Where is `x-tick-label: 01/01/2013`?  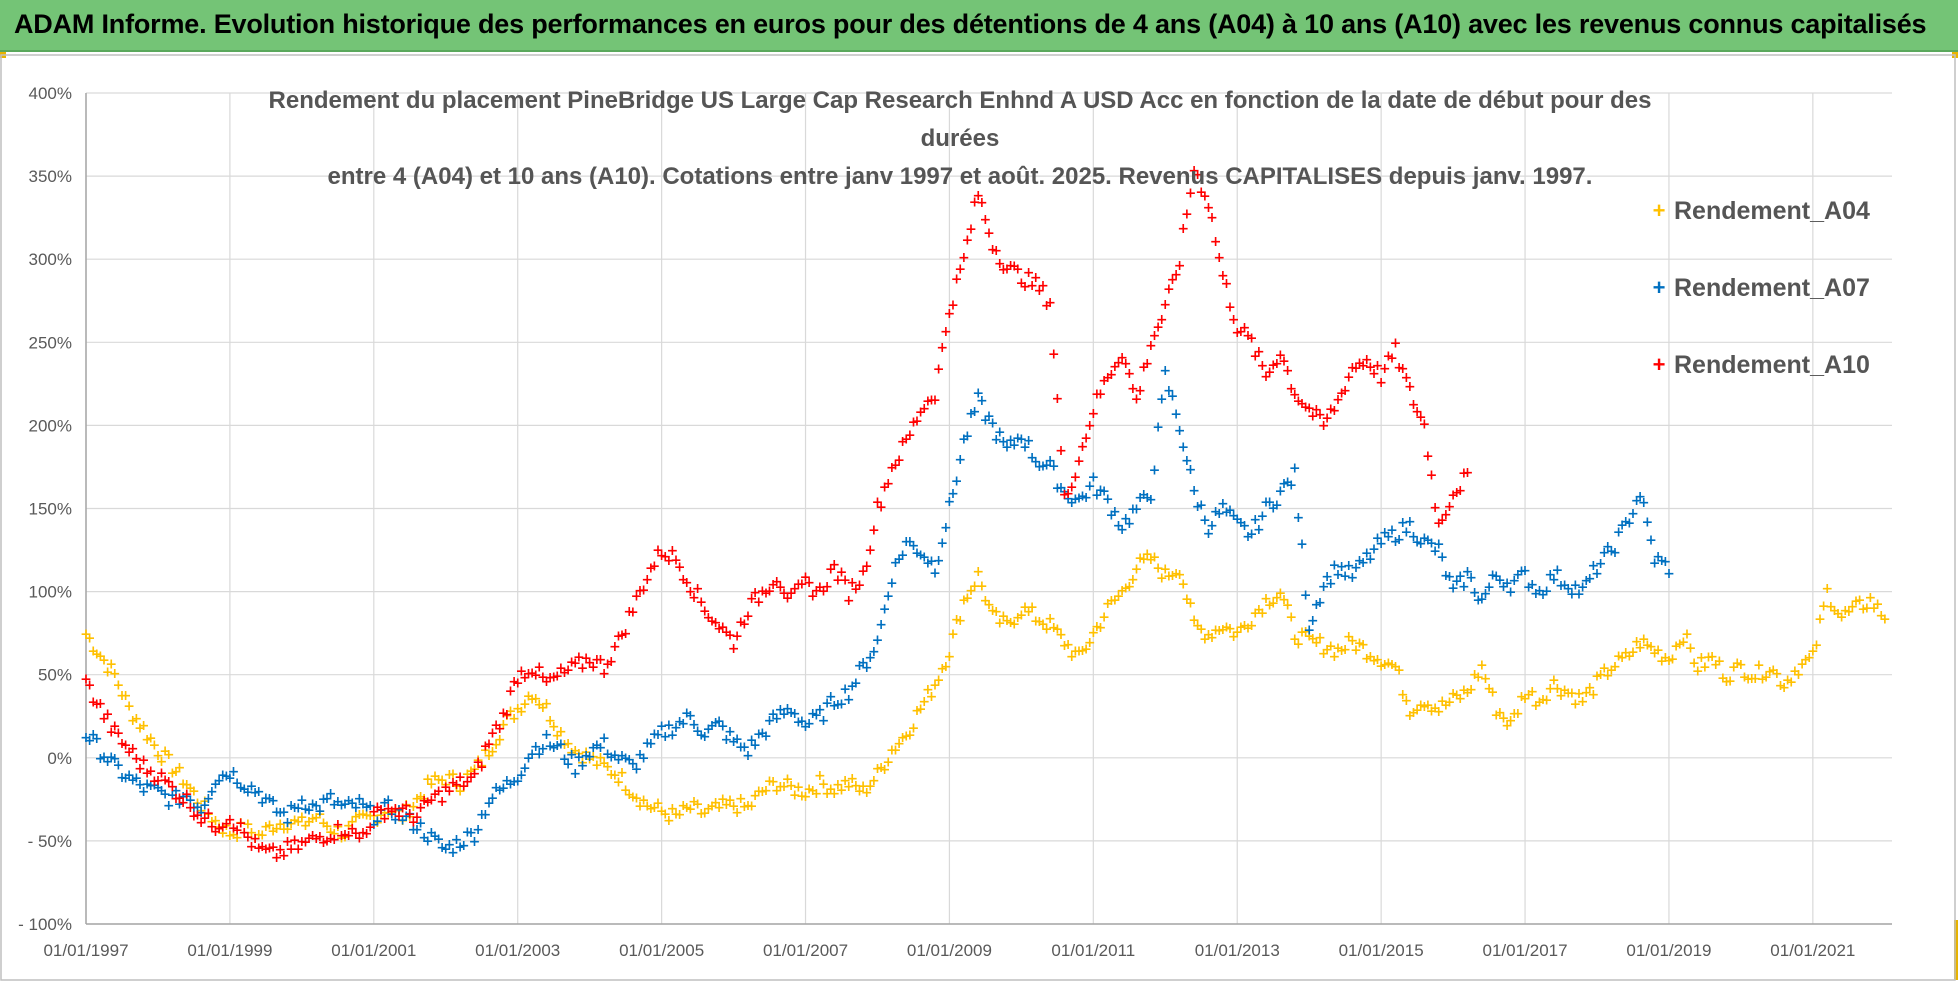
x-tick-label: 01/01/2013 is located at coordinates (1237, 950).